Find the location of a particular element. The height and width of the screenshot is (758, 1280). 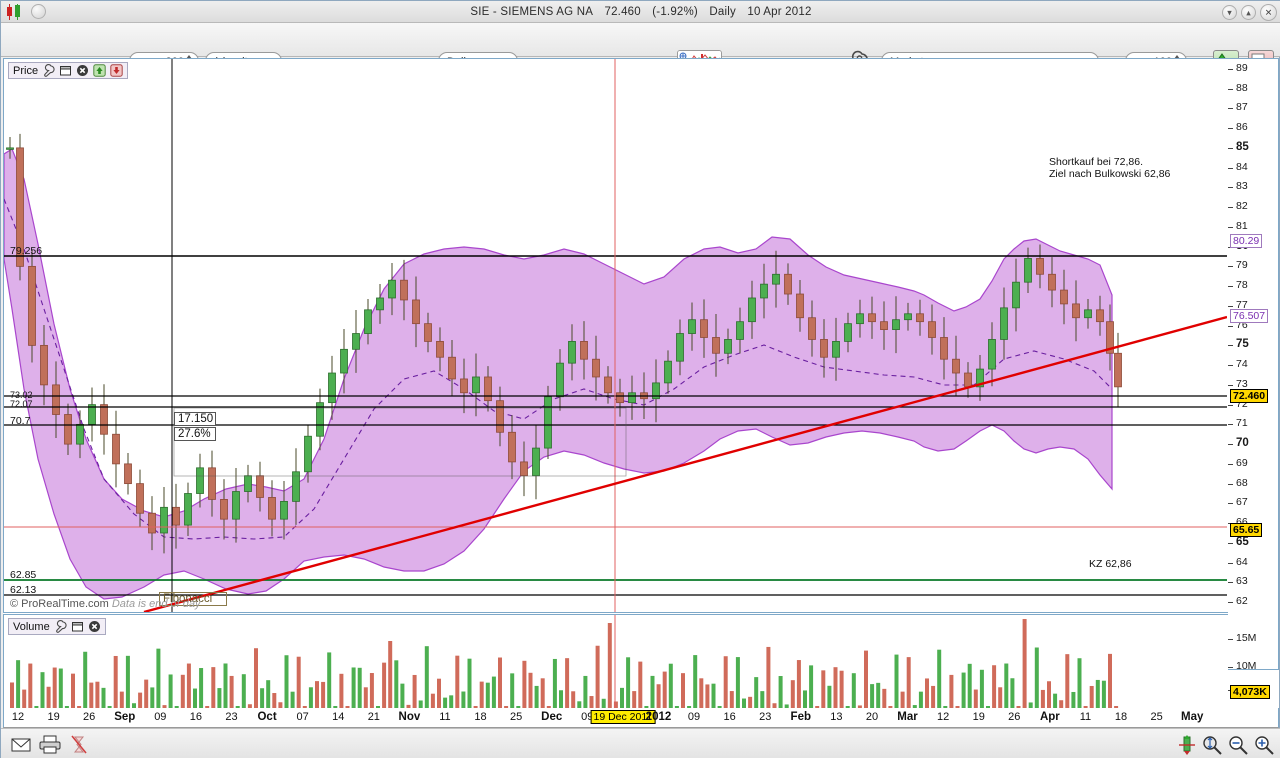

date-axis-label: 16 is located at coordinates (729, 717).